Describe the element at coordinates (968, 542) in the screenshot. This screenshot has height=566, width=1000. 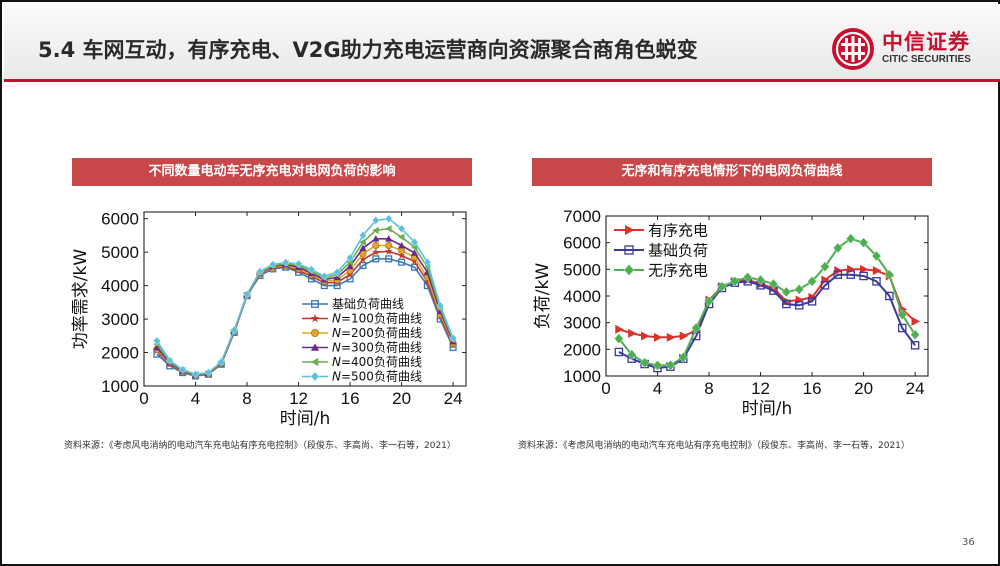
I see `page-number: 36` at that location.